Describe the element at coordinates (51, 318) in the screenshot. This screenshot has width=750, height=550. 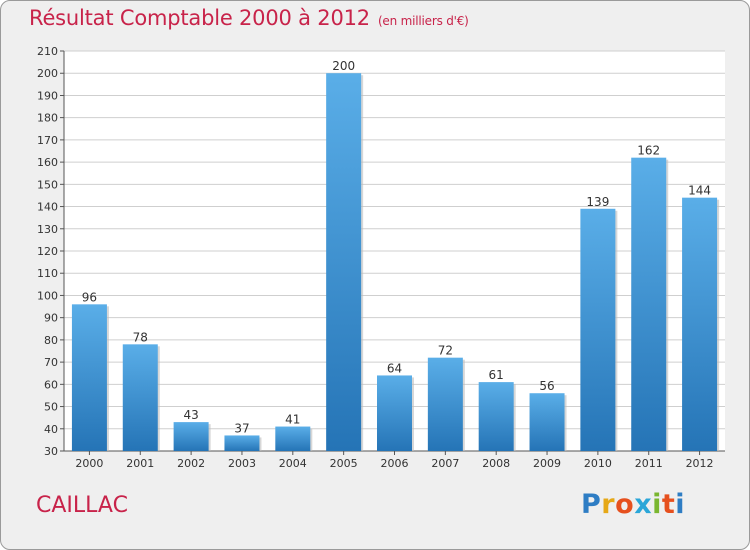
I see `y-tick-label: 90` at that location.